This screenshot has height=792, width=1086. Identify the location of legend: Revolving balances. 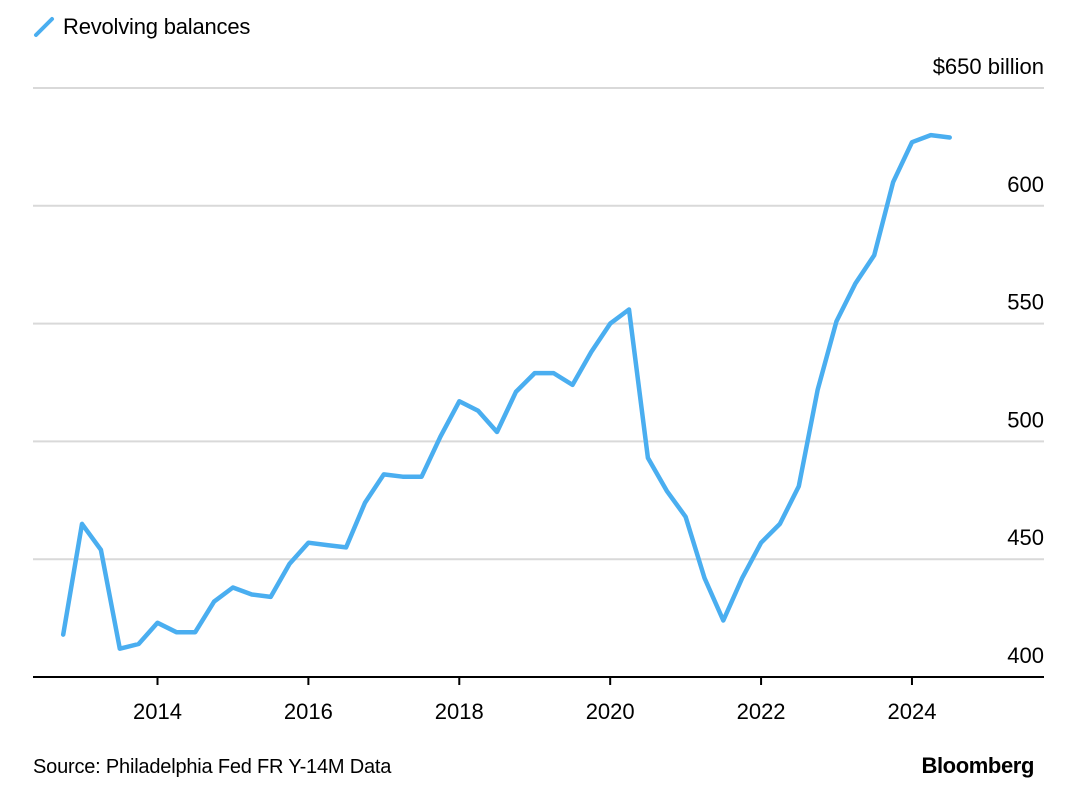
(141, 27).